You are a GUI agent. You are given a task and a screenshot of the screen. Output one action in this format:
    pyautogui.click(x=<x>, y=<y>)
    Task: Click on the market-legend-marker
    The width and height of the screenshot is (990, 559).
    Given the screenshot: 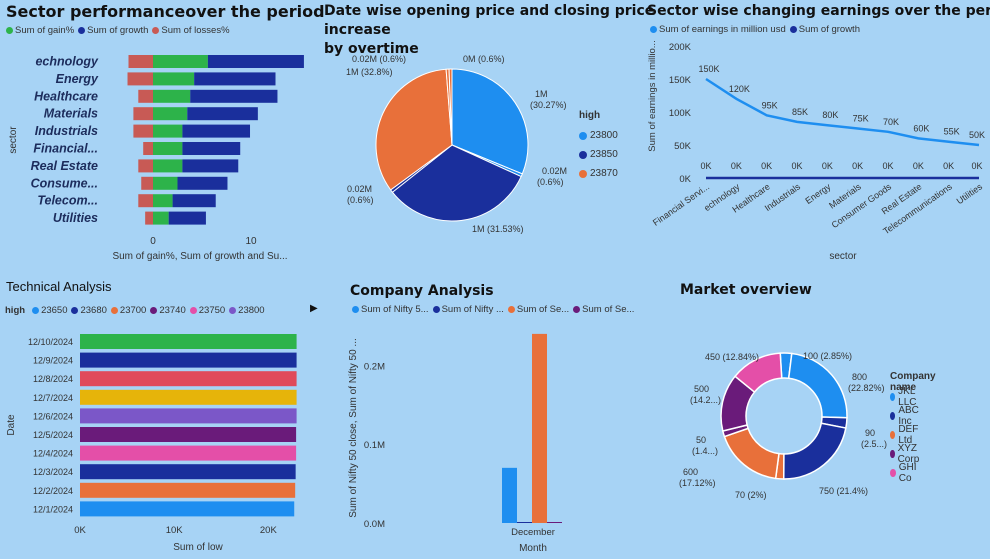 What is the action you would take?
    pyautogui.click(x=893, y=434)
    